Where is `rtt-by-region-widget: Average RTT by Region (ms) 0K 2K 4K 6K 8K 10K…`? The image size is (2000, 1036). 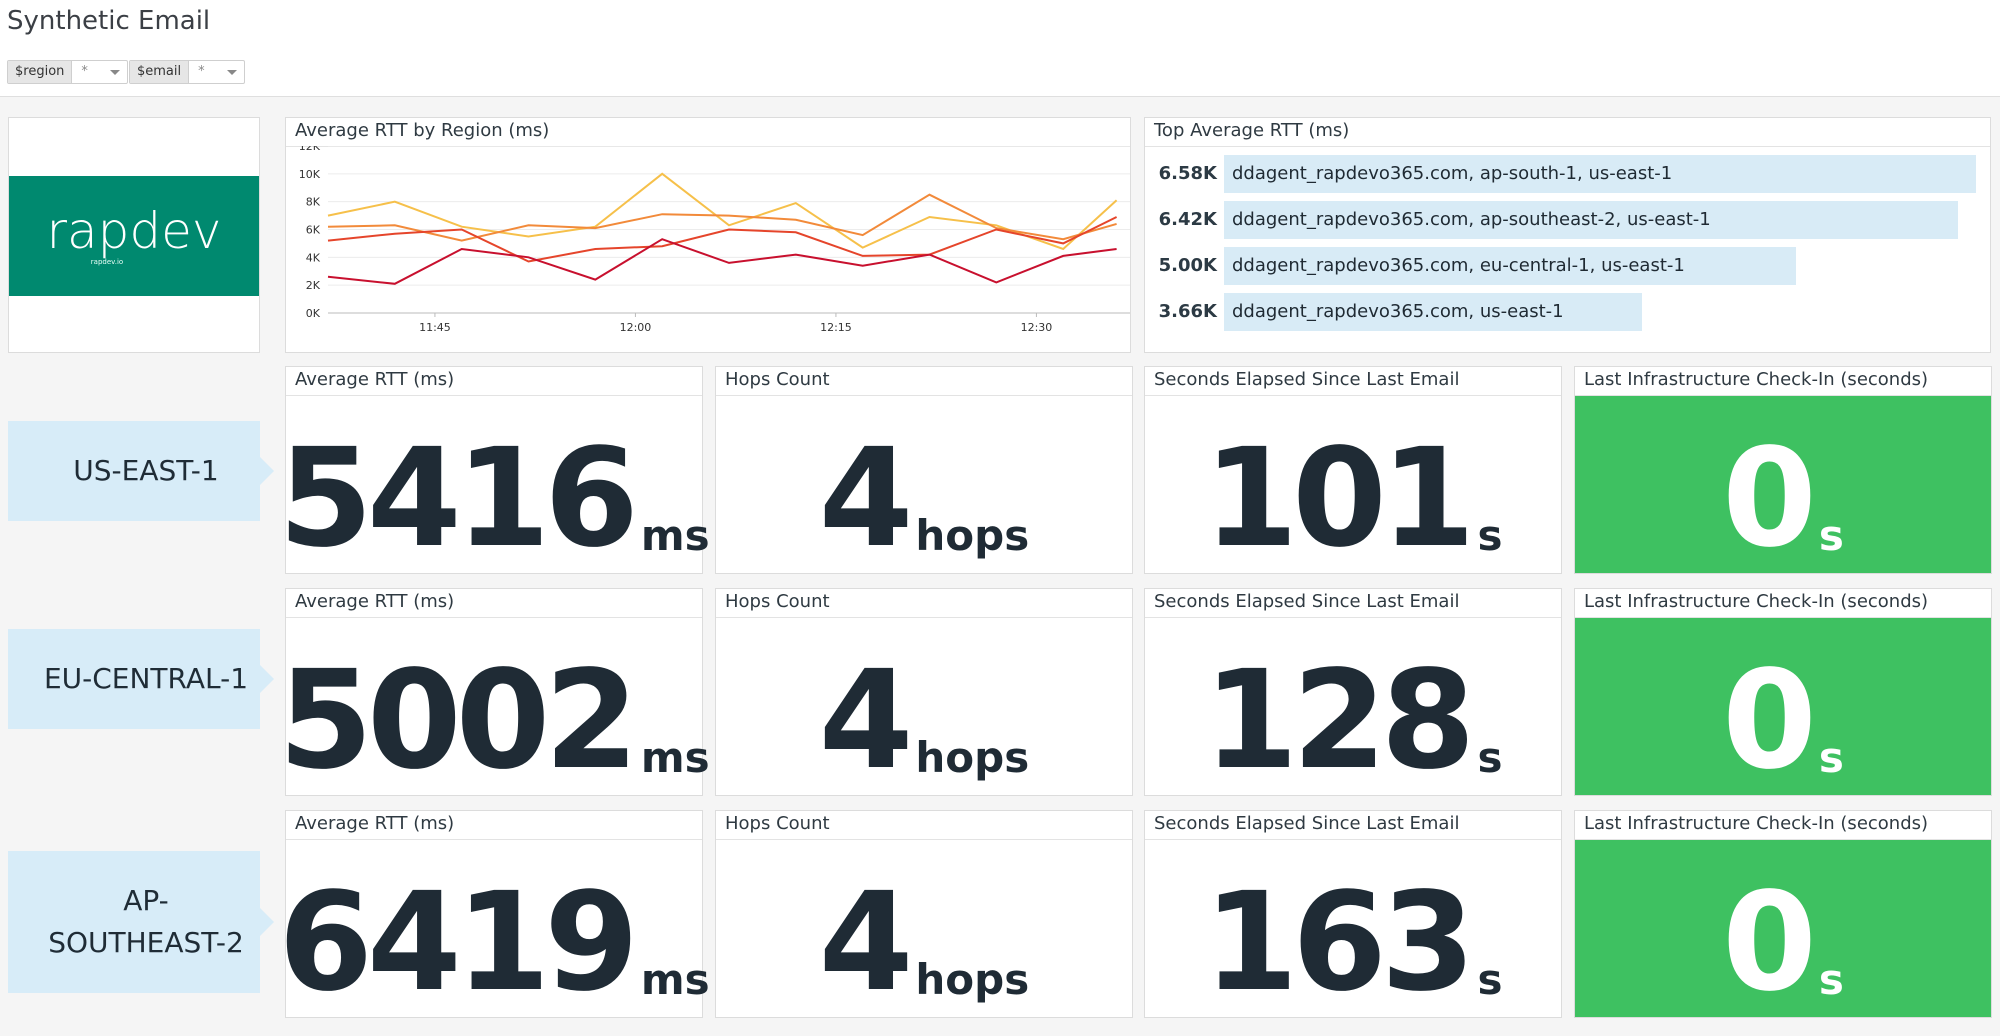 rtt-by-region-widget: Average RTT by Region (ms) 0K 2K 4K 6K 8K 10K… is located at coordinates (708, 235).